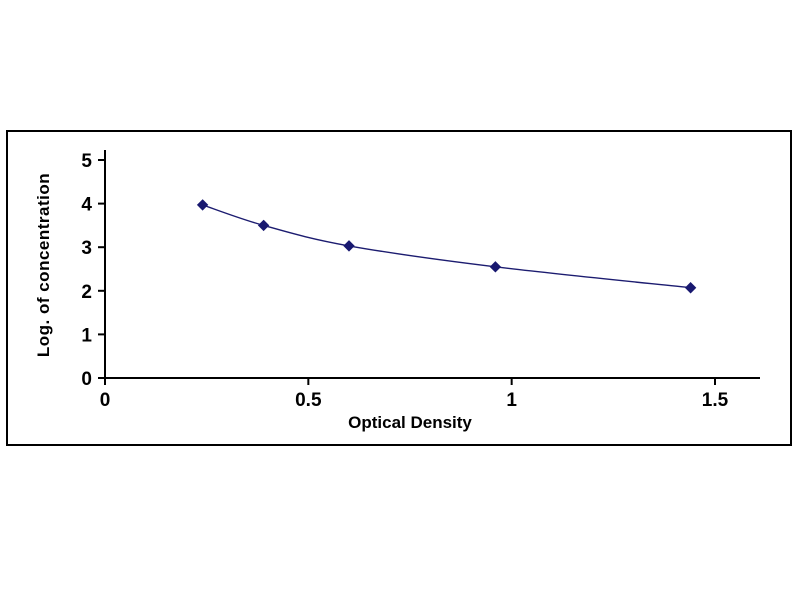  What do you see at coordinates (105, 400) in the screenshot?
I see `x-tick-label: 0` at bounding box center [105, 400].